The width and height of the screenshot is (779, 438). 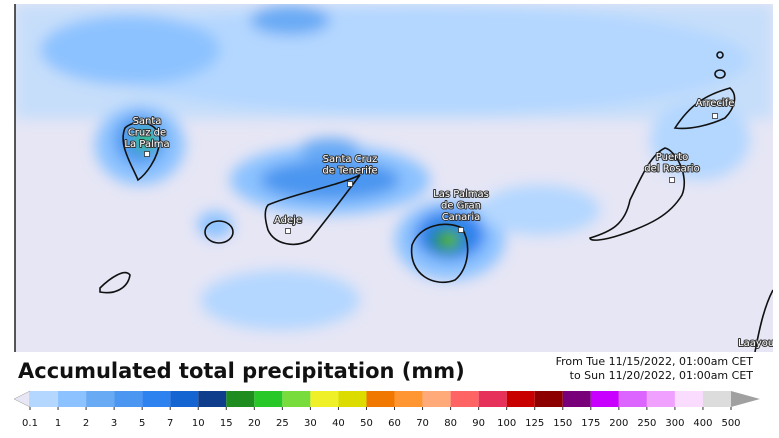 What do you see at coordinates (674, 423) in the screenshot?
I see `tick-label: 300` at bounding box center [674, 423].